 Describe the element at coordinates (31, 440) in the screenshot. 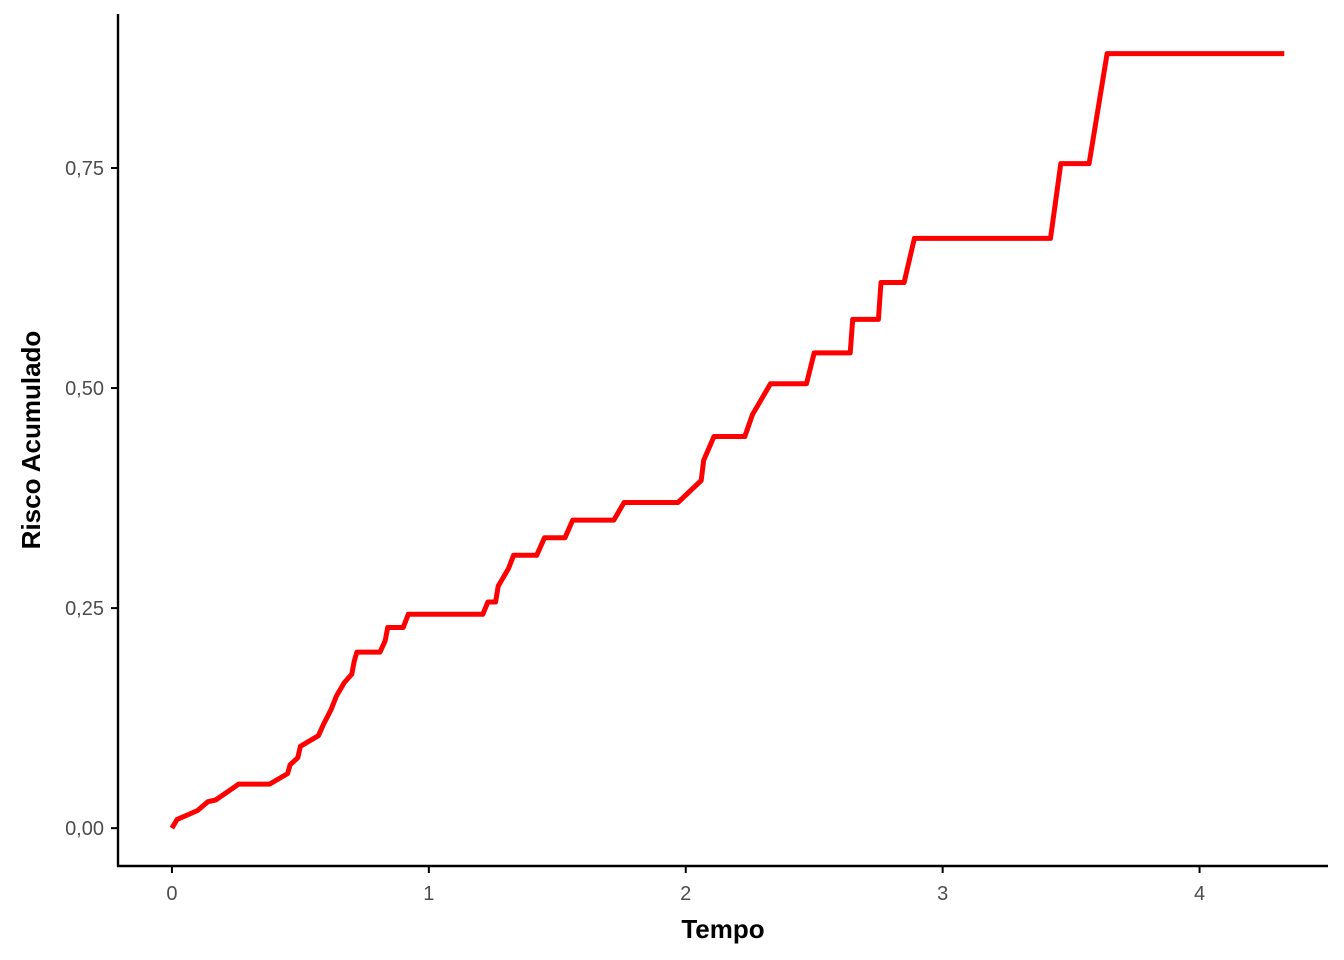

I see `y-axis-title: Risco Acumulado` at that location.